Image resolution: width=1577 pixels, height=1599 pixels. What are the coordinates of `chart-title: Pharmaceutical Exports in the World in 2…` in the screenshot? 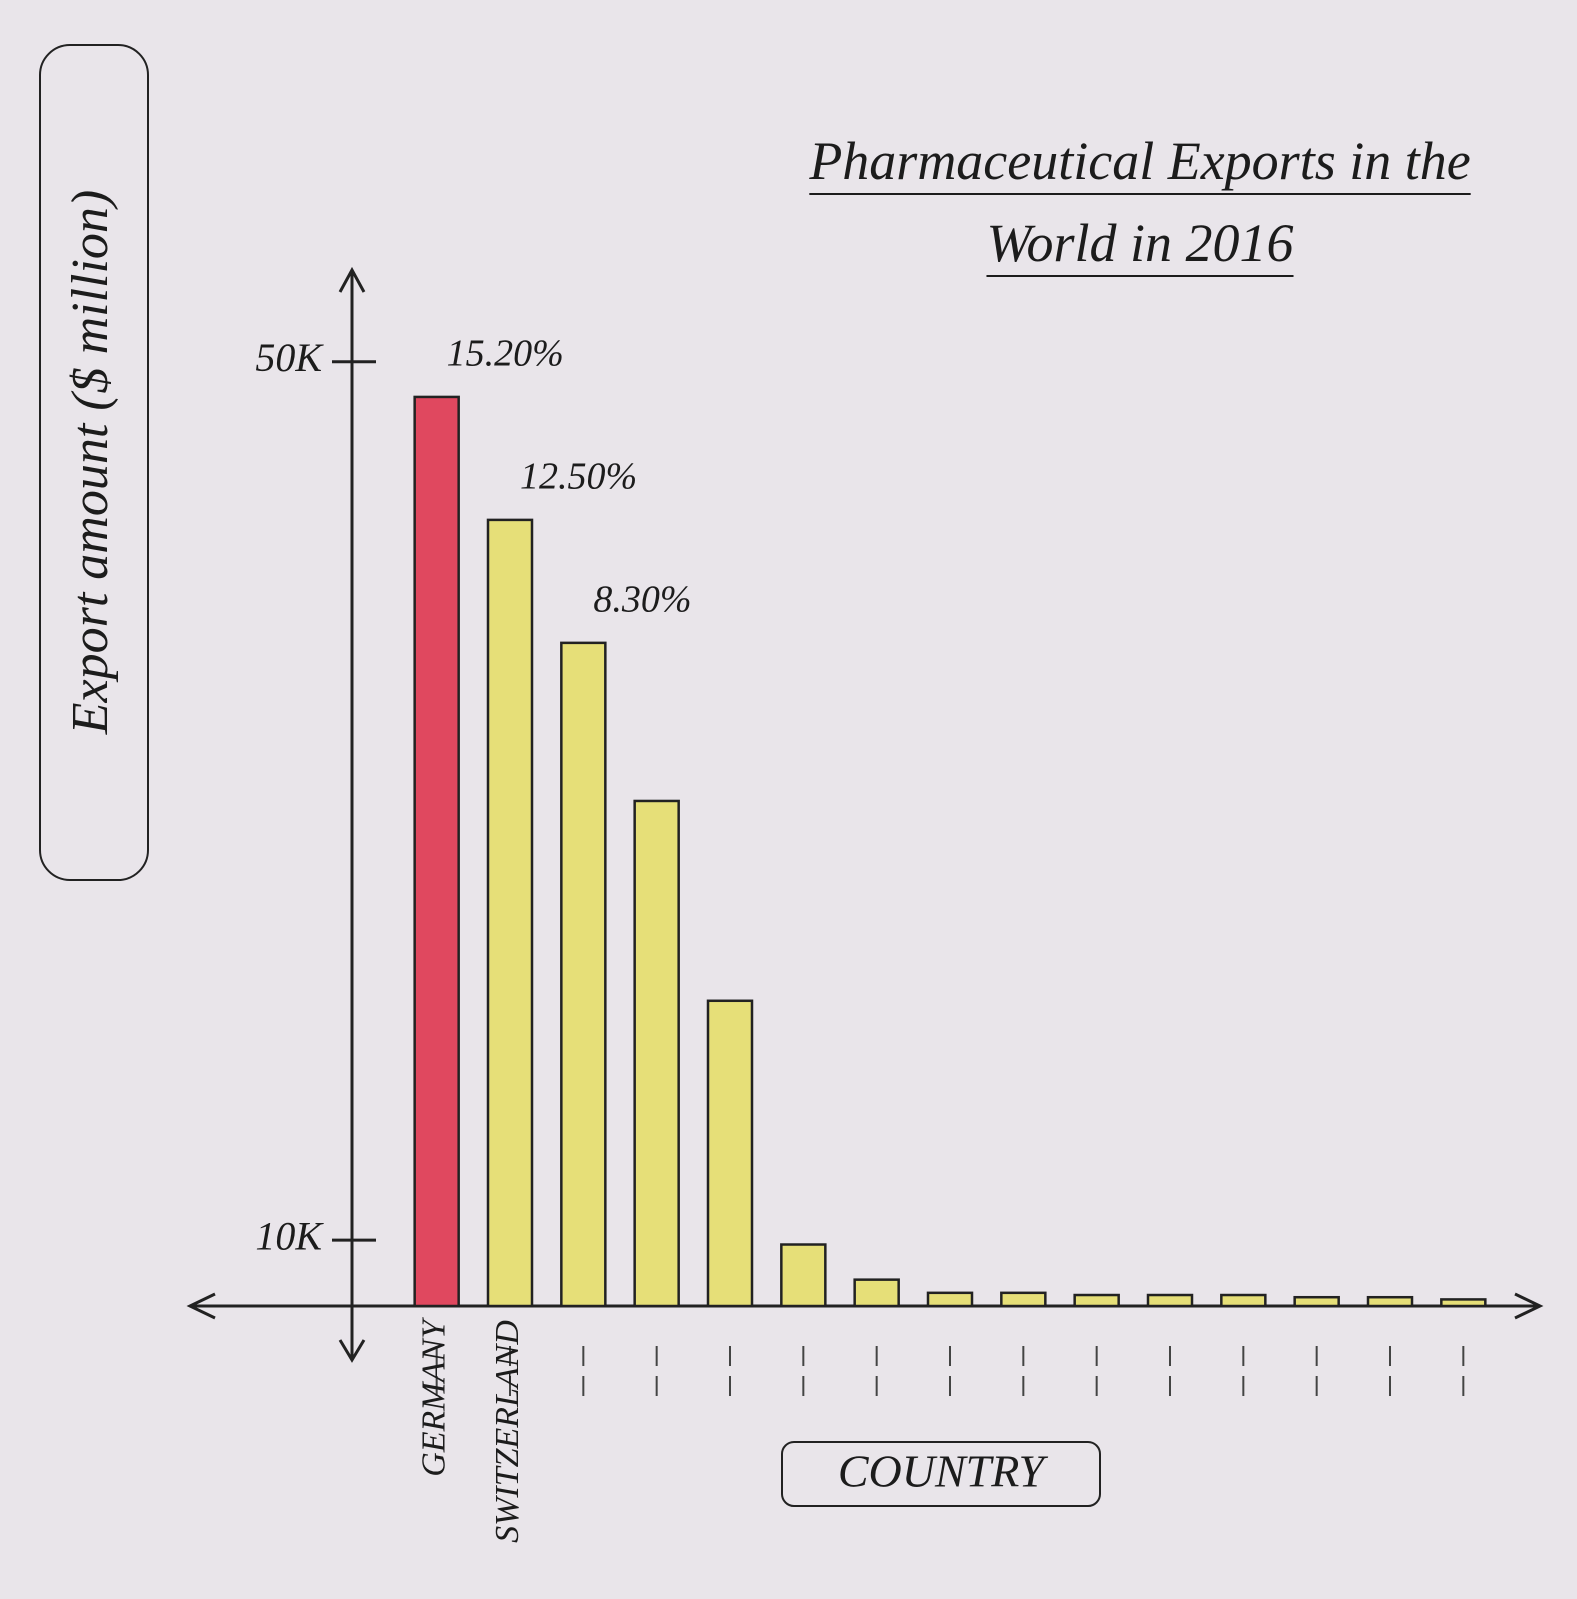 It's located at (1140, 202).